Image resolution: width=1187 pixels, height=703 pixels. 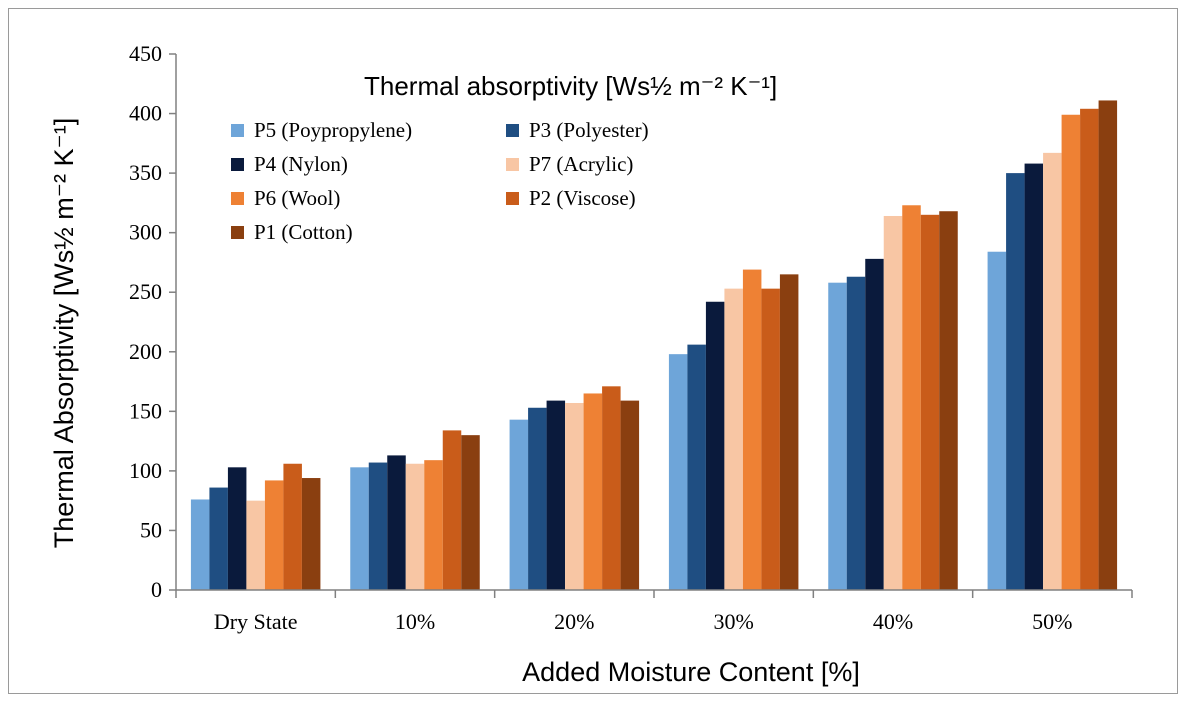 I want to click on x-tick-label: Dry State, so click(x=256, y=621).